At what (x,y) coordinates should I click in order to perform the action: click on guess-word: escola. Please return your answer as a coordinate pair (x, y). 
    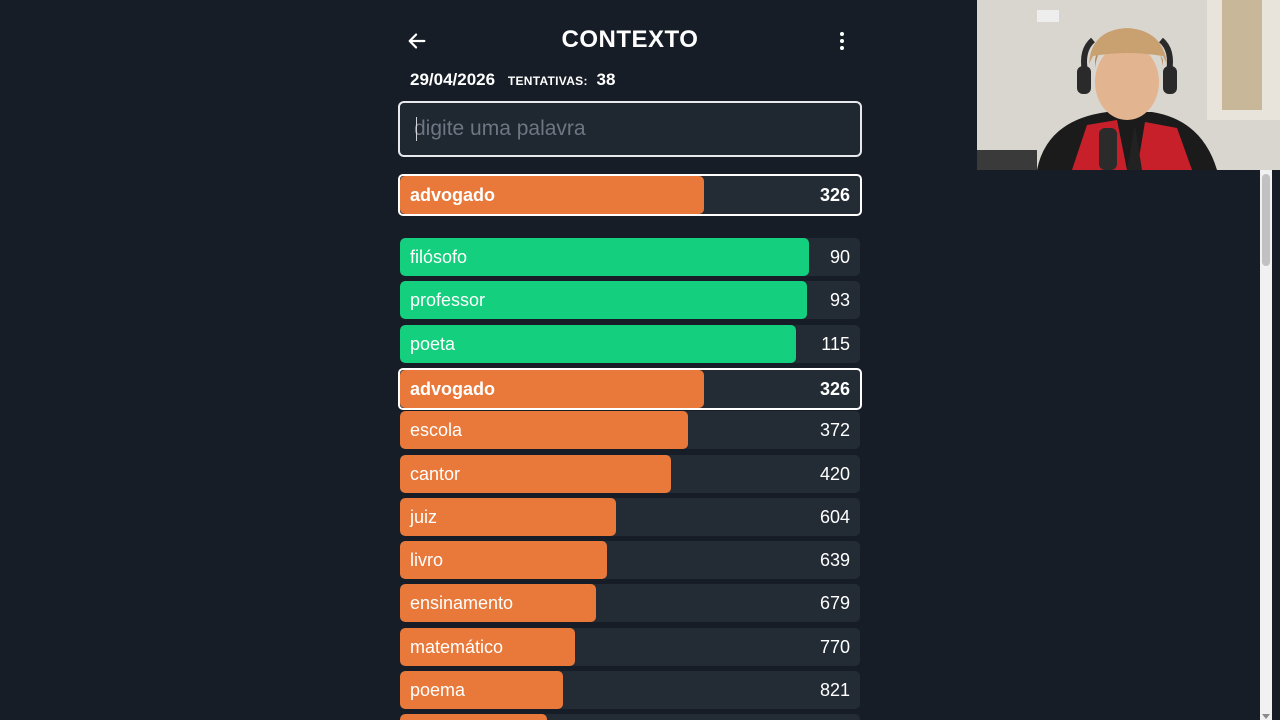
    Looking at the image, I should click on (436, 430).